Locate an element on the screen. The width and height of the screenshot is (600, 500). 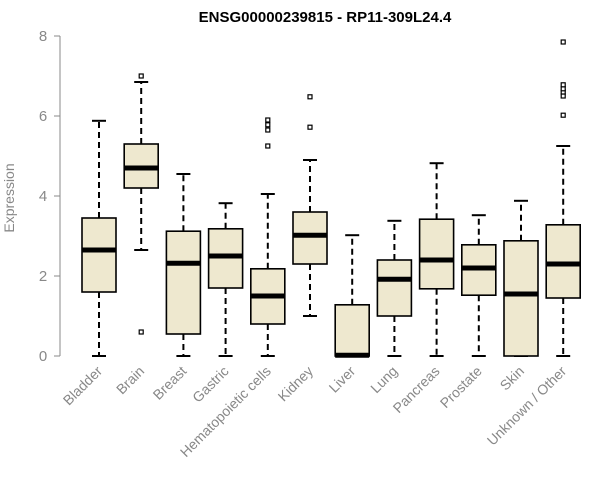
y-axis-ticks: 0 2 4 6 8 is located at coordinates (49, 196).